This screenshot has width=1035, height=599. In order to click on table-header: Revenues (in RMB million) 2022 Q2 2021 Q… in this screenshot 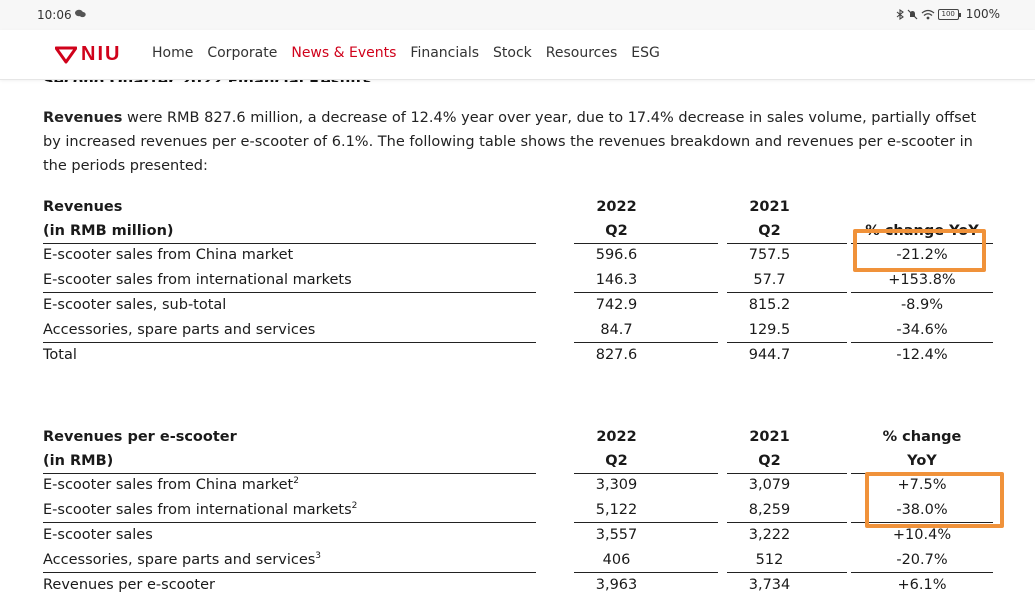, I will do `click(518, 219)`.